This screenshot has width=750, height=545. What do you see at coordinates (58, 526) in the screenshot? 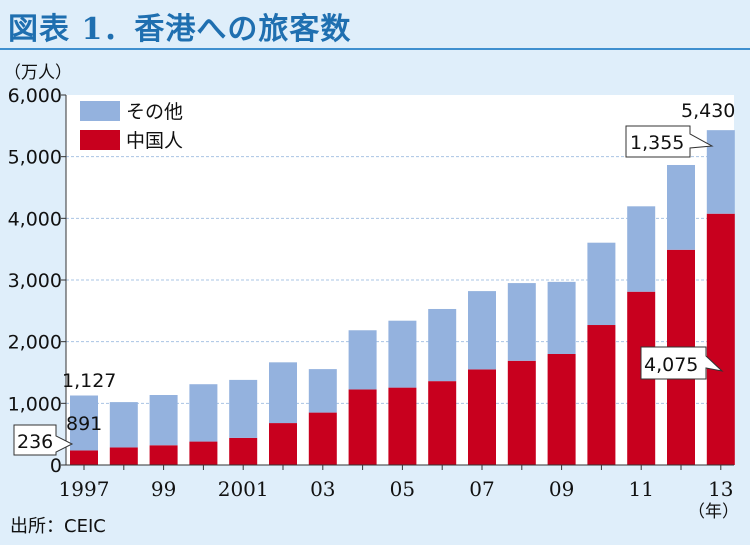
I see `source-note: 出所：CEIC` at bounding box center [58, 526].